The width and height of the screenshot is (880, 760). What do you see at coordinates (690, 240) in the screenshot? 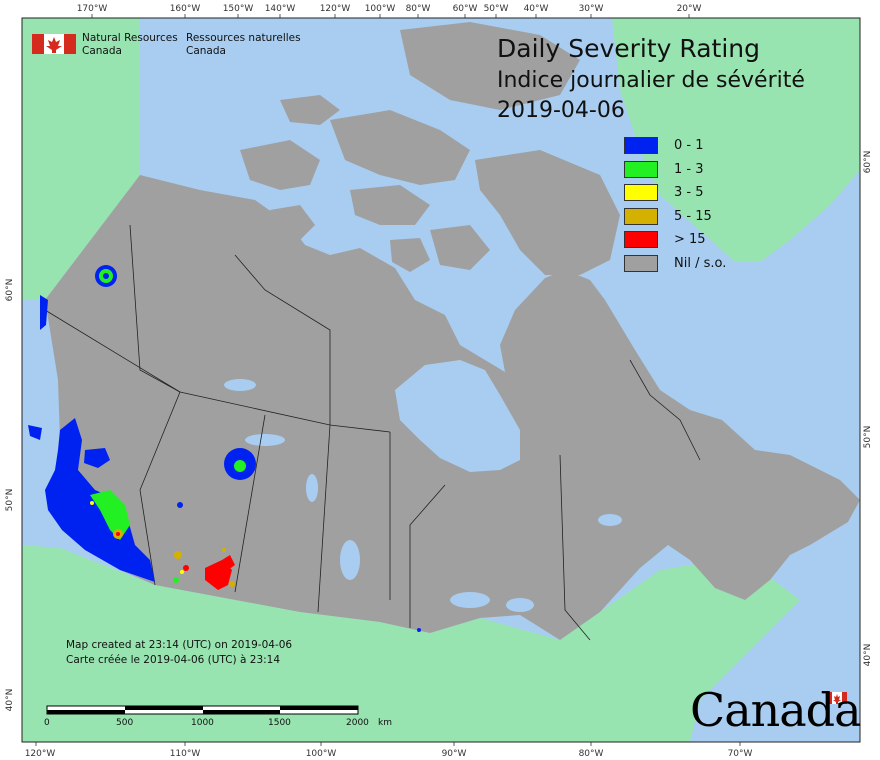
I see `legend-label: > 15` at bounding box center [690, 240].